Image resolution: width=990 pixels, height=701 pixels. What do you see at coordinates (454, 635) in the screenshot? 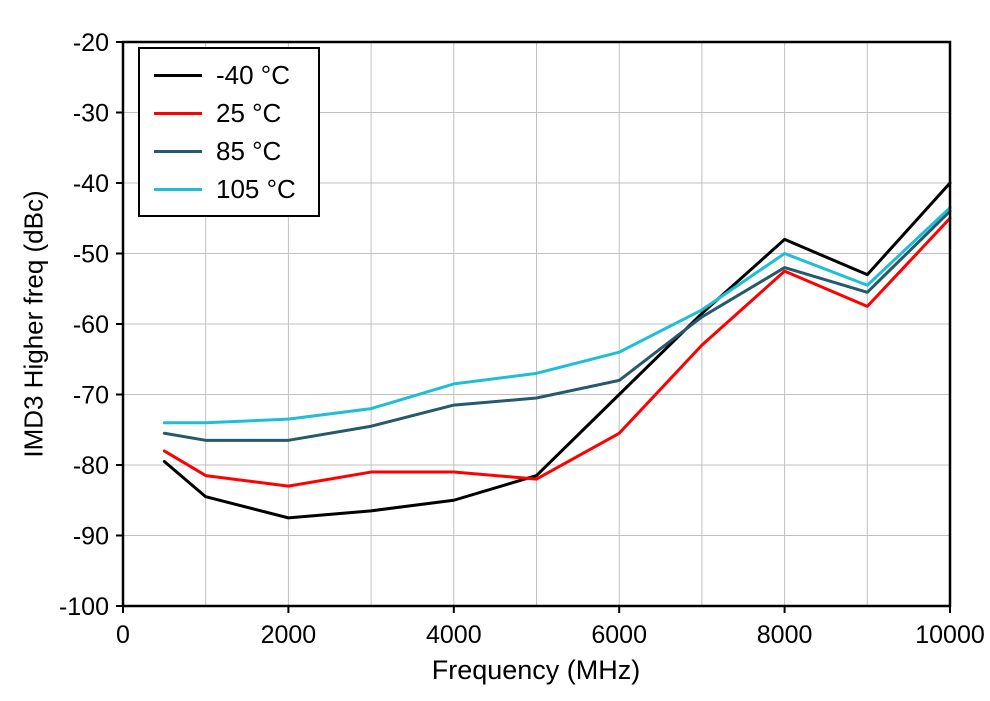
I see `x-tick-label: 4000` at bounding box center [454, 635].